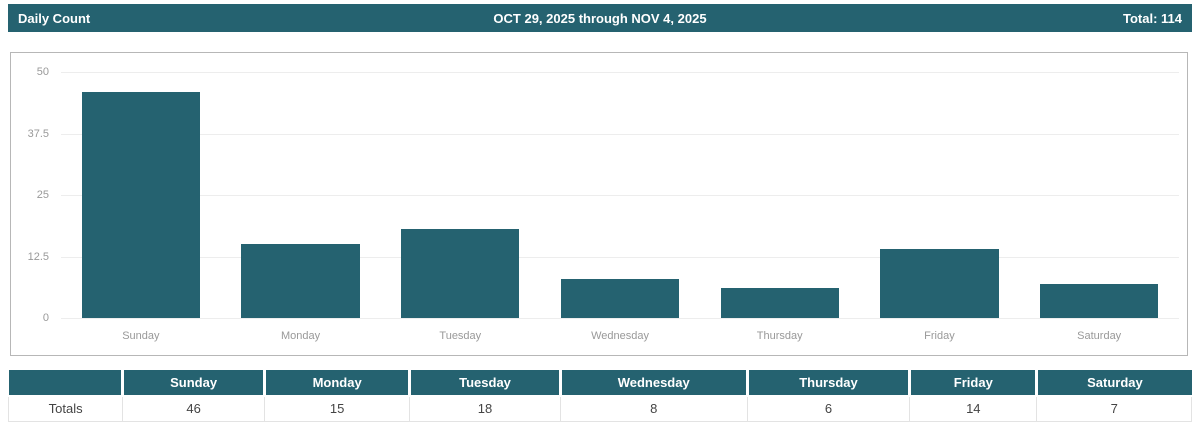 Image resolution: width=1200 pixels, height=422 pixels. What do you see at coordinates (1152, 18) in the screenshot?
I see `total-badge: Total: 114` at bounding box center [1152, 18].